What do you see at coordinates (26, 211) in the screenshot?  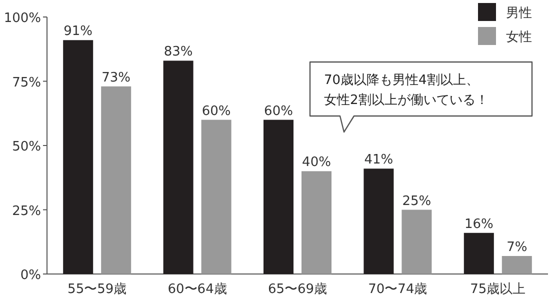 I see `y-tick-label: 25%` at bounding box center [26, 211].